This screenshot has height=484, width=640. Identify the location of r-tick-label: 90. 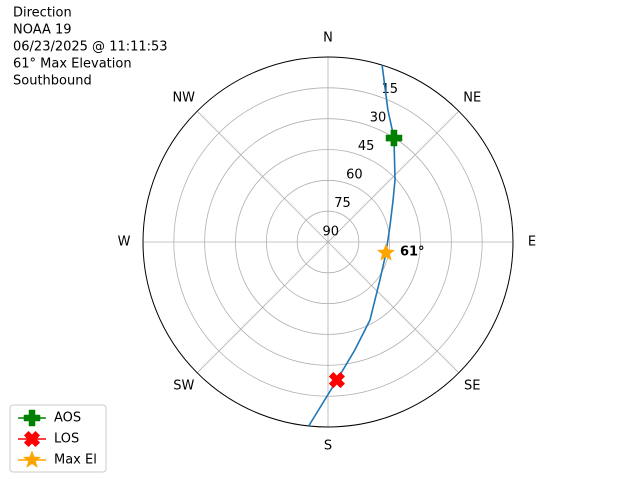
(330, 232).